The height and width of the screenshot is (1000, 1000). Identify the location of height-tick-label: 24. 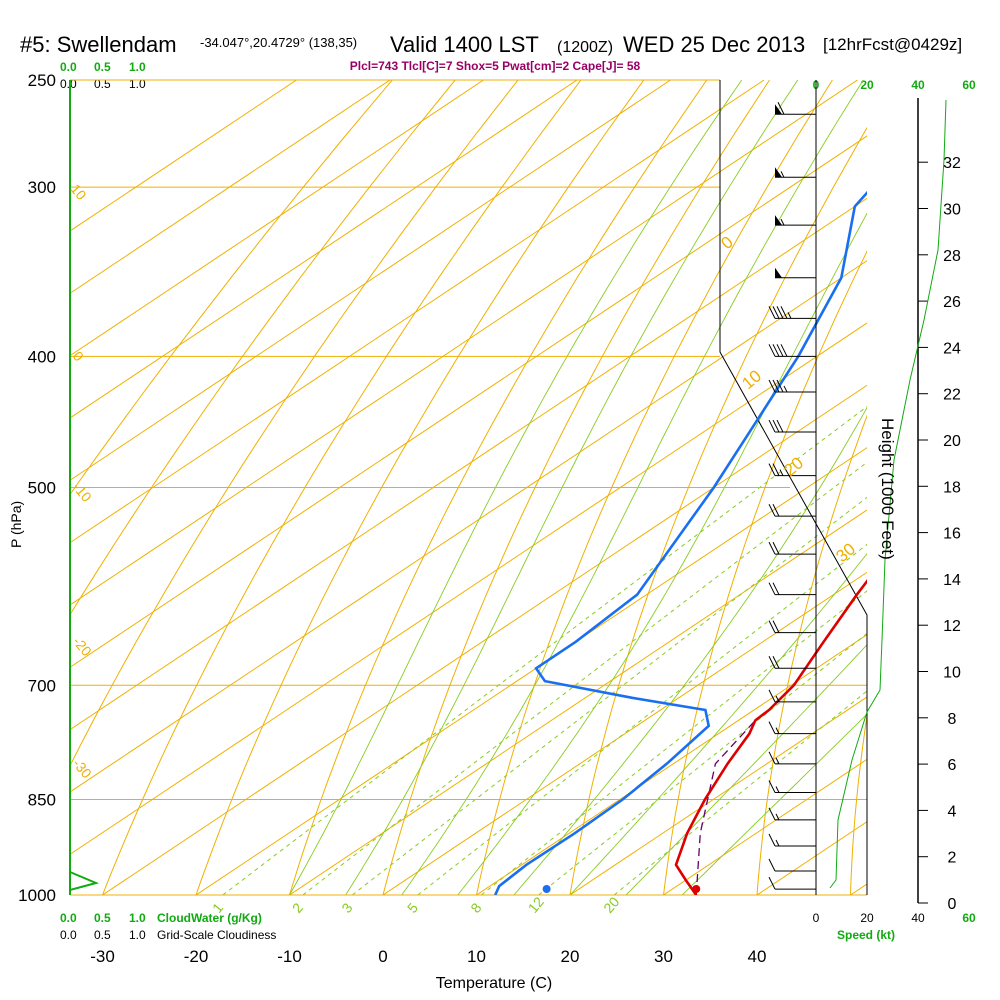
(952, 348).